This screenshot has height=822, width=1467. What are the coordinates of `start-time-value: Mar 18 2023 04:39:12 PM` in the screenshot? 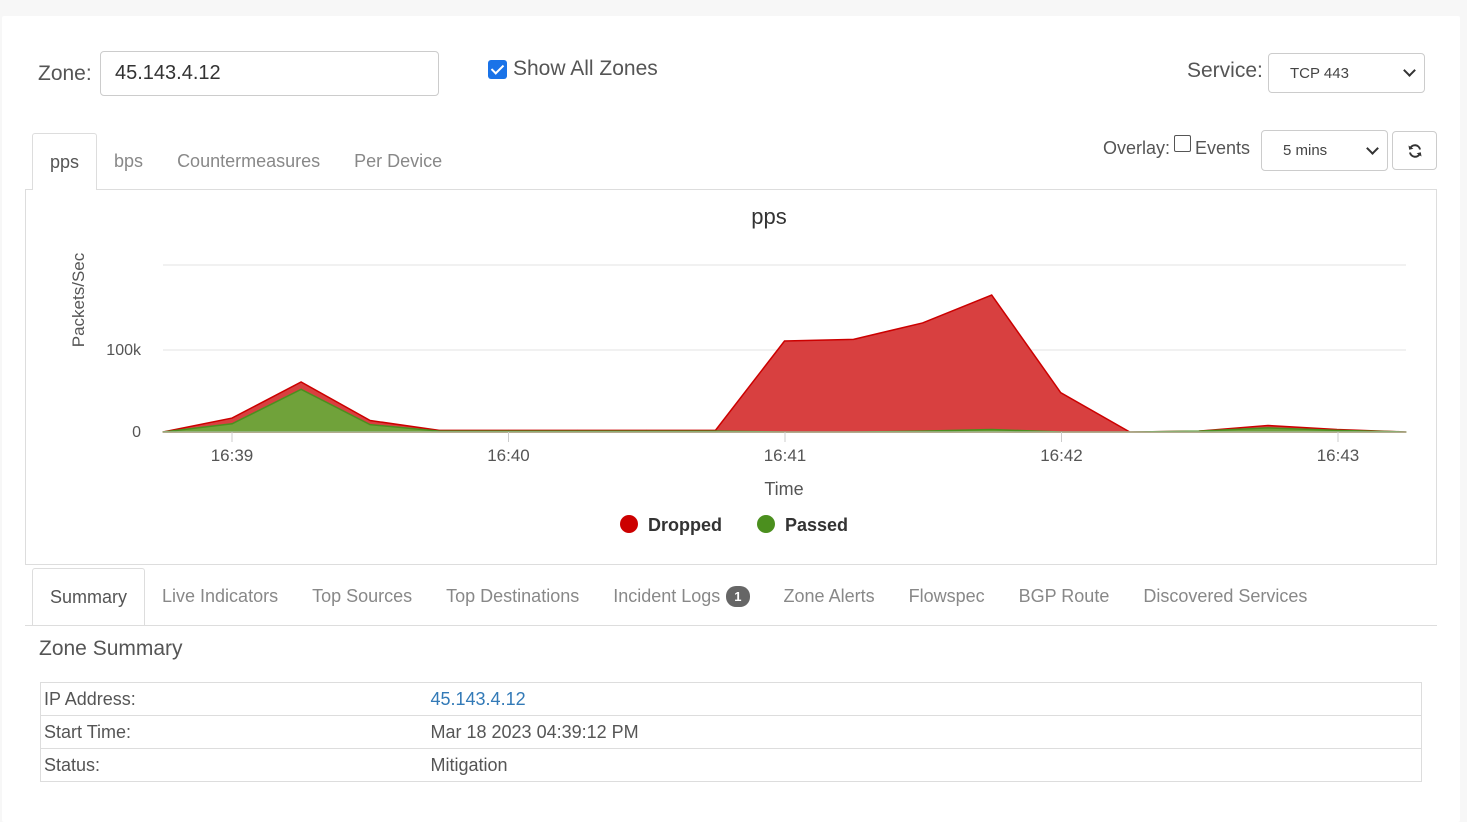 It's located at (924, 732).